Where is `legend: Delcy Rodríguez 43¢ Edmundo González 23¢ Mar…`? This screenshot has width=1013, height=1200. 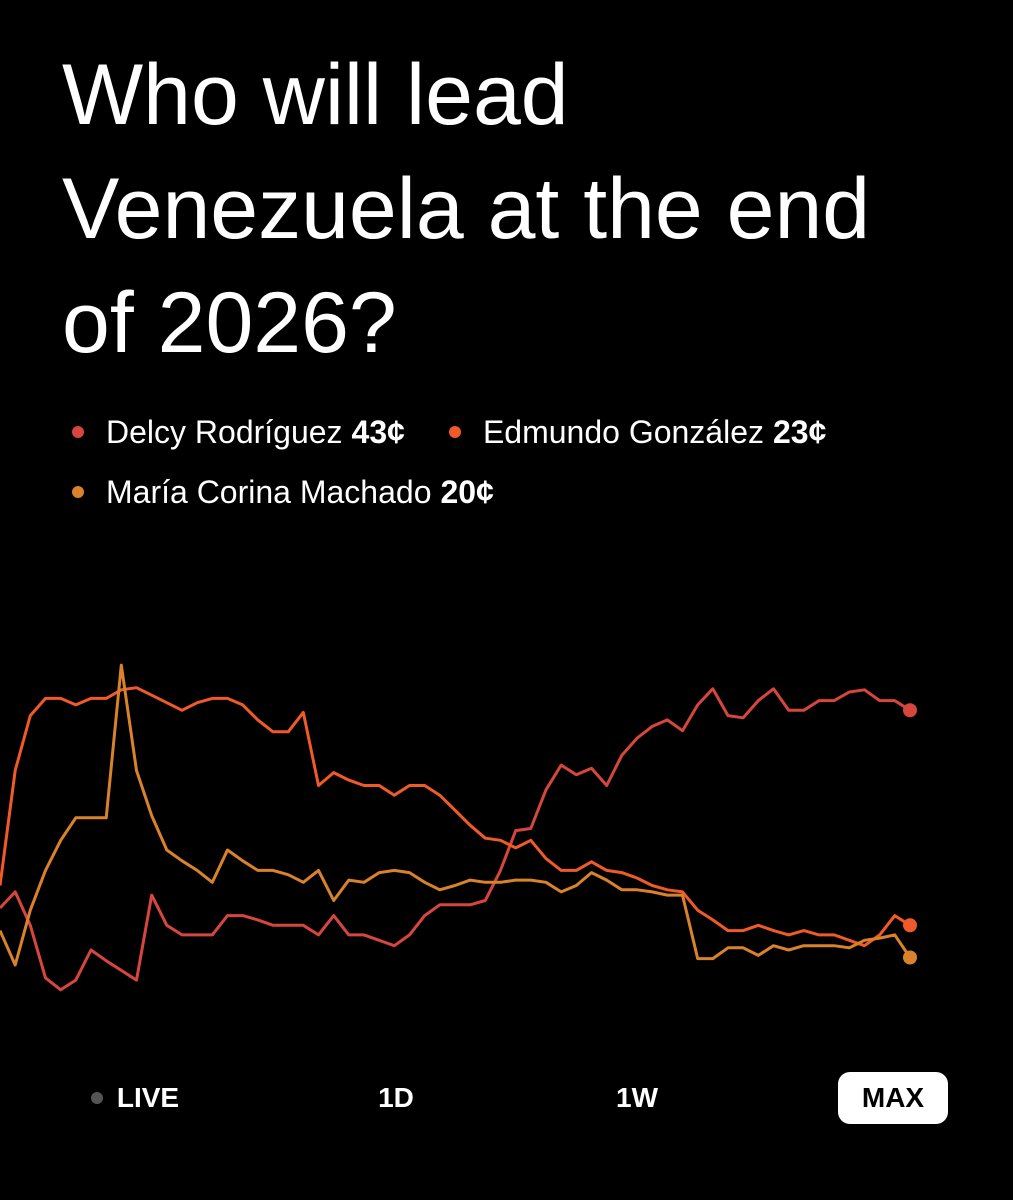
legend: Delcy Rodríguez 43¢ Edmundo González 23¢ Mar… is located at coordinates (541, 462).